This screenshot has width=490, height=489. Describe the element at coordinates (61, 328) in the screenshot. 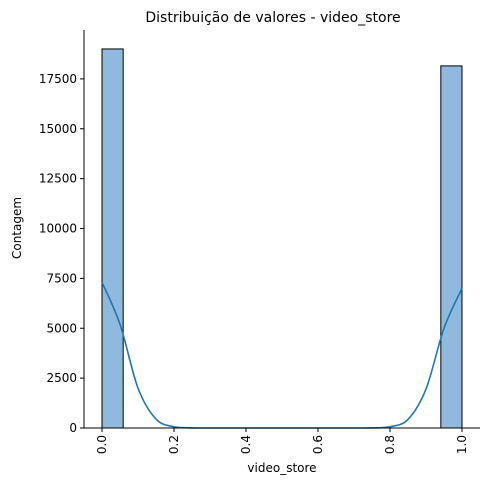

I see `y-tick-label: 5000` at that location.